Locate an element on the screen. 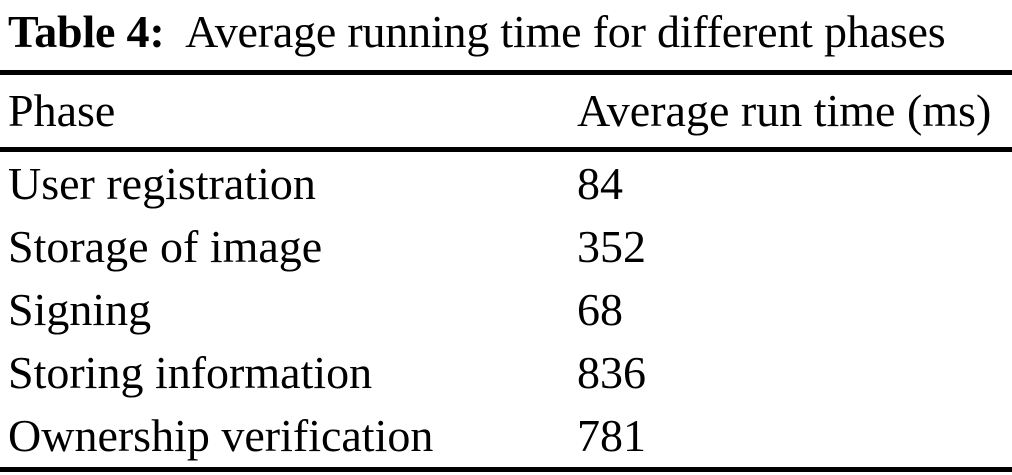 This screenshot has height=475, width=1012. table-row: Storing information 836 is located at coordinates (506, 372).